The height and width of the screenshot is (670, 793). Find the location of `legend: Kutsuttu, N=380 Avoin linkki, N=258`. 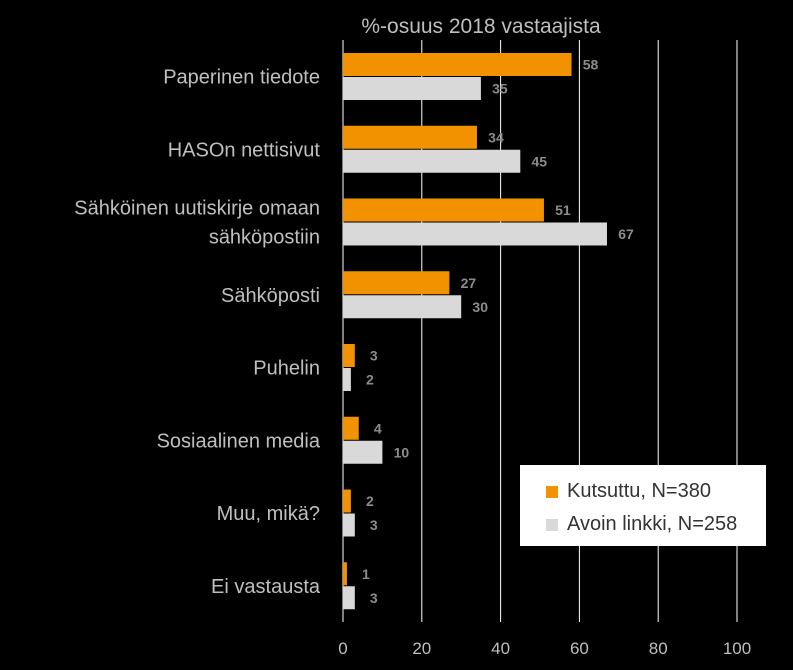

legend: Kutsuttu, N=380 Avoin linkki, N=258 is located at coordinates (643, 505).